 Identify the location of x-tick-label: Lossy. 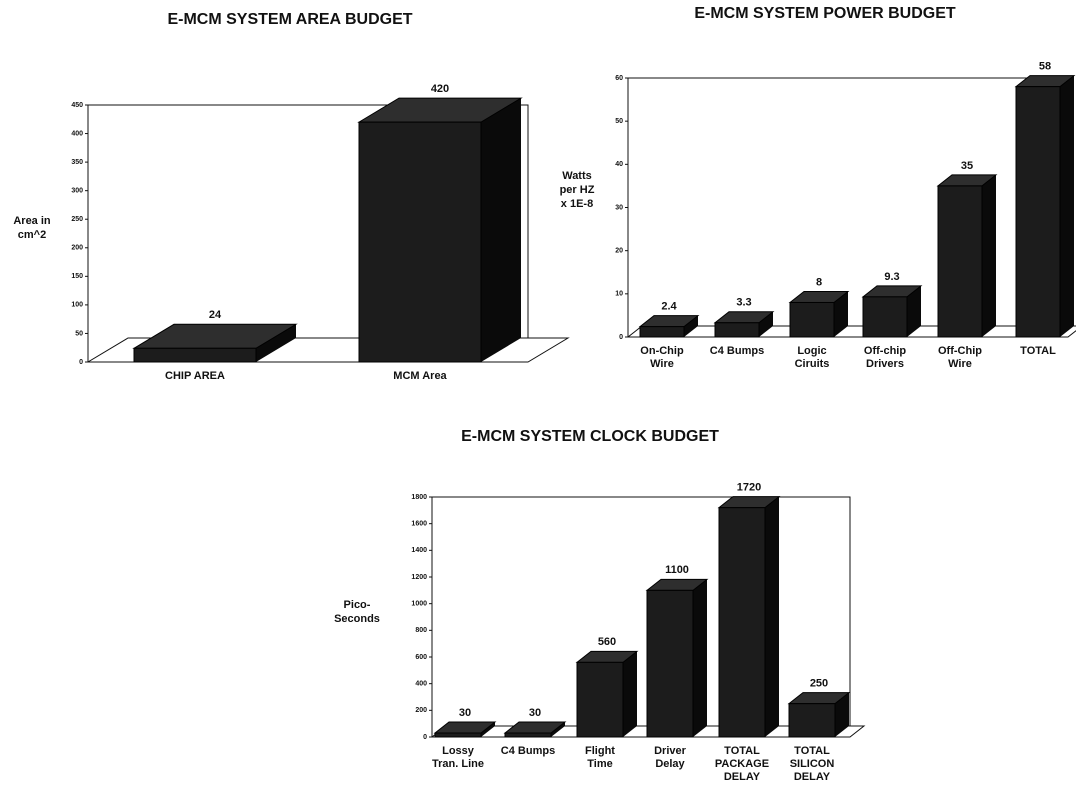
(458, 751).